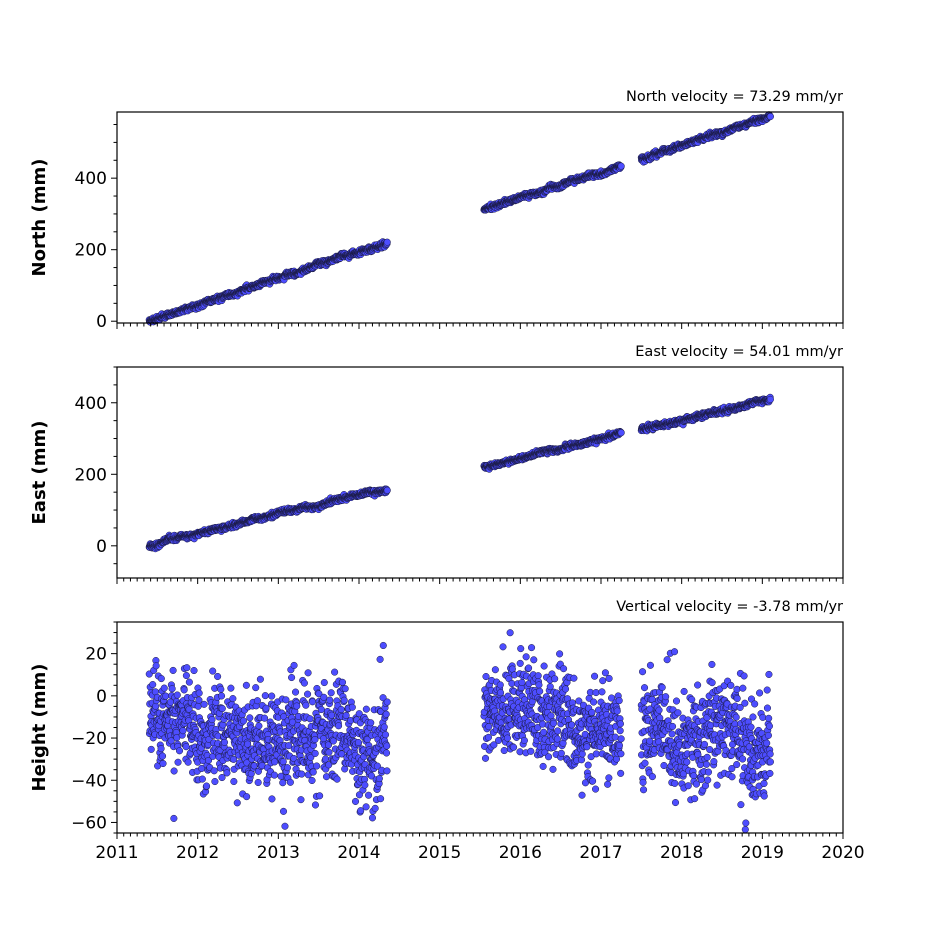 This screenshot has height=937, width=937. What do you see at coordinates (91, 179) in the screenshot?
I see `north-y-tick-label: 400` at bounding box center [91, 179].